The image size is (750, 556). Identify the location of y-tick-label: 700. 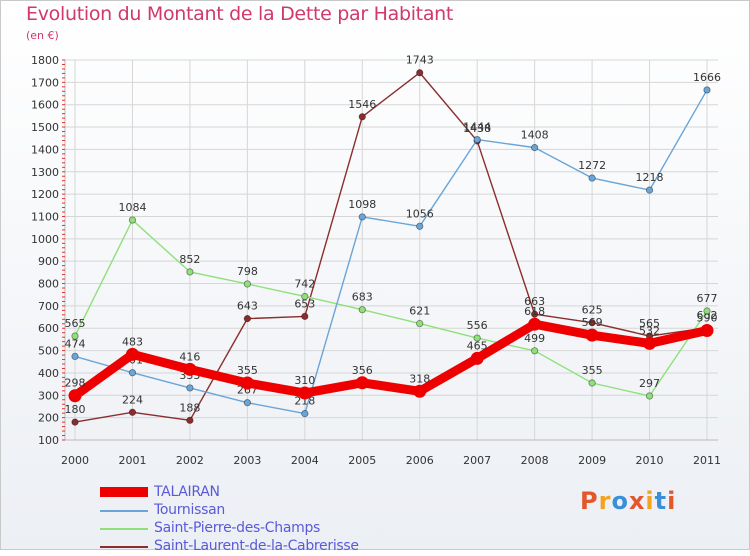
(48, 306).